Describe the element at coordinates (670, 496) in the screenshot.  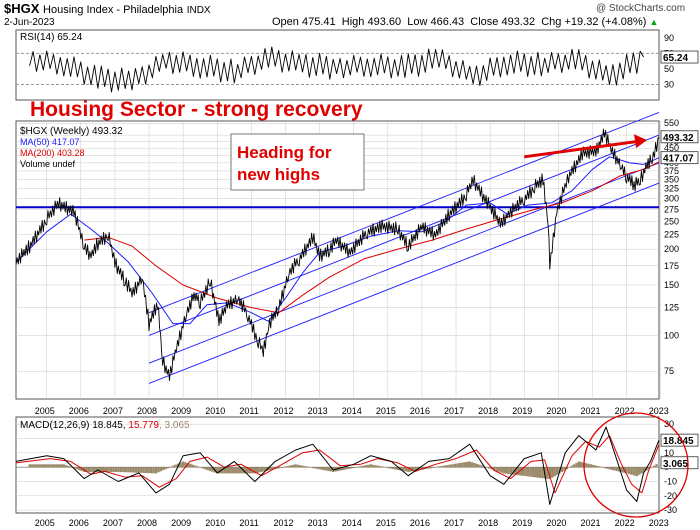
I see `macd-tick-label: -20` at that location.